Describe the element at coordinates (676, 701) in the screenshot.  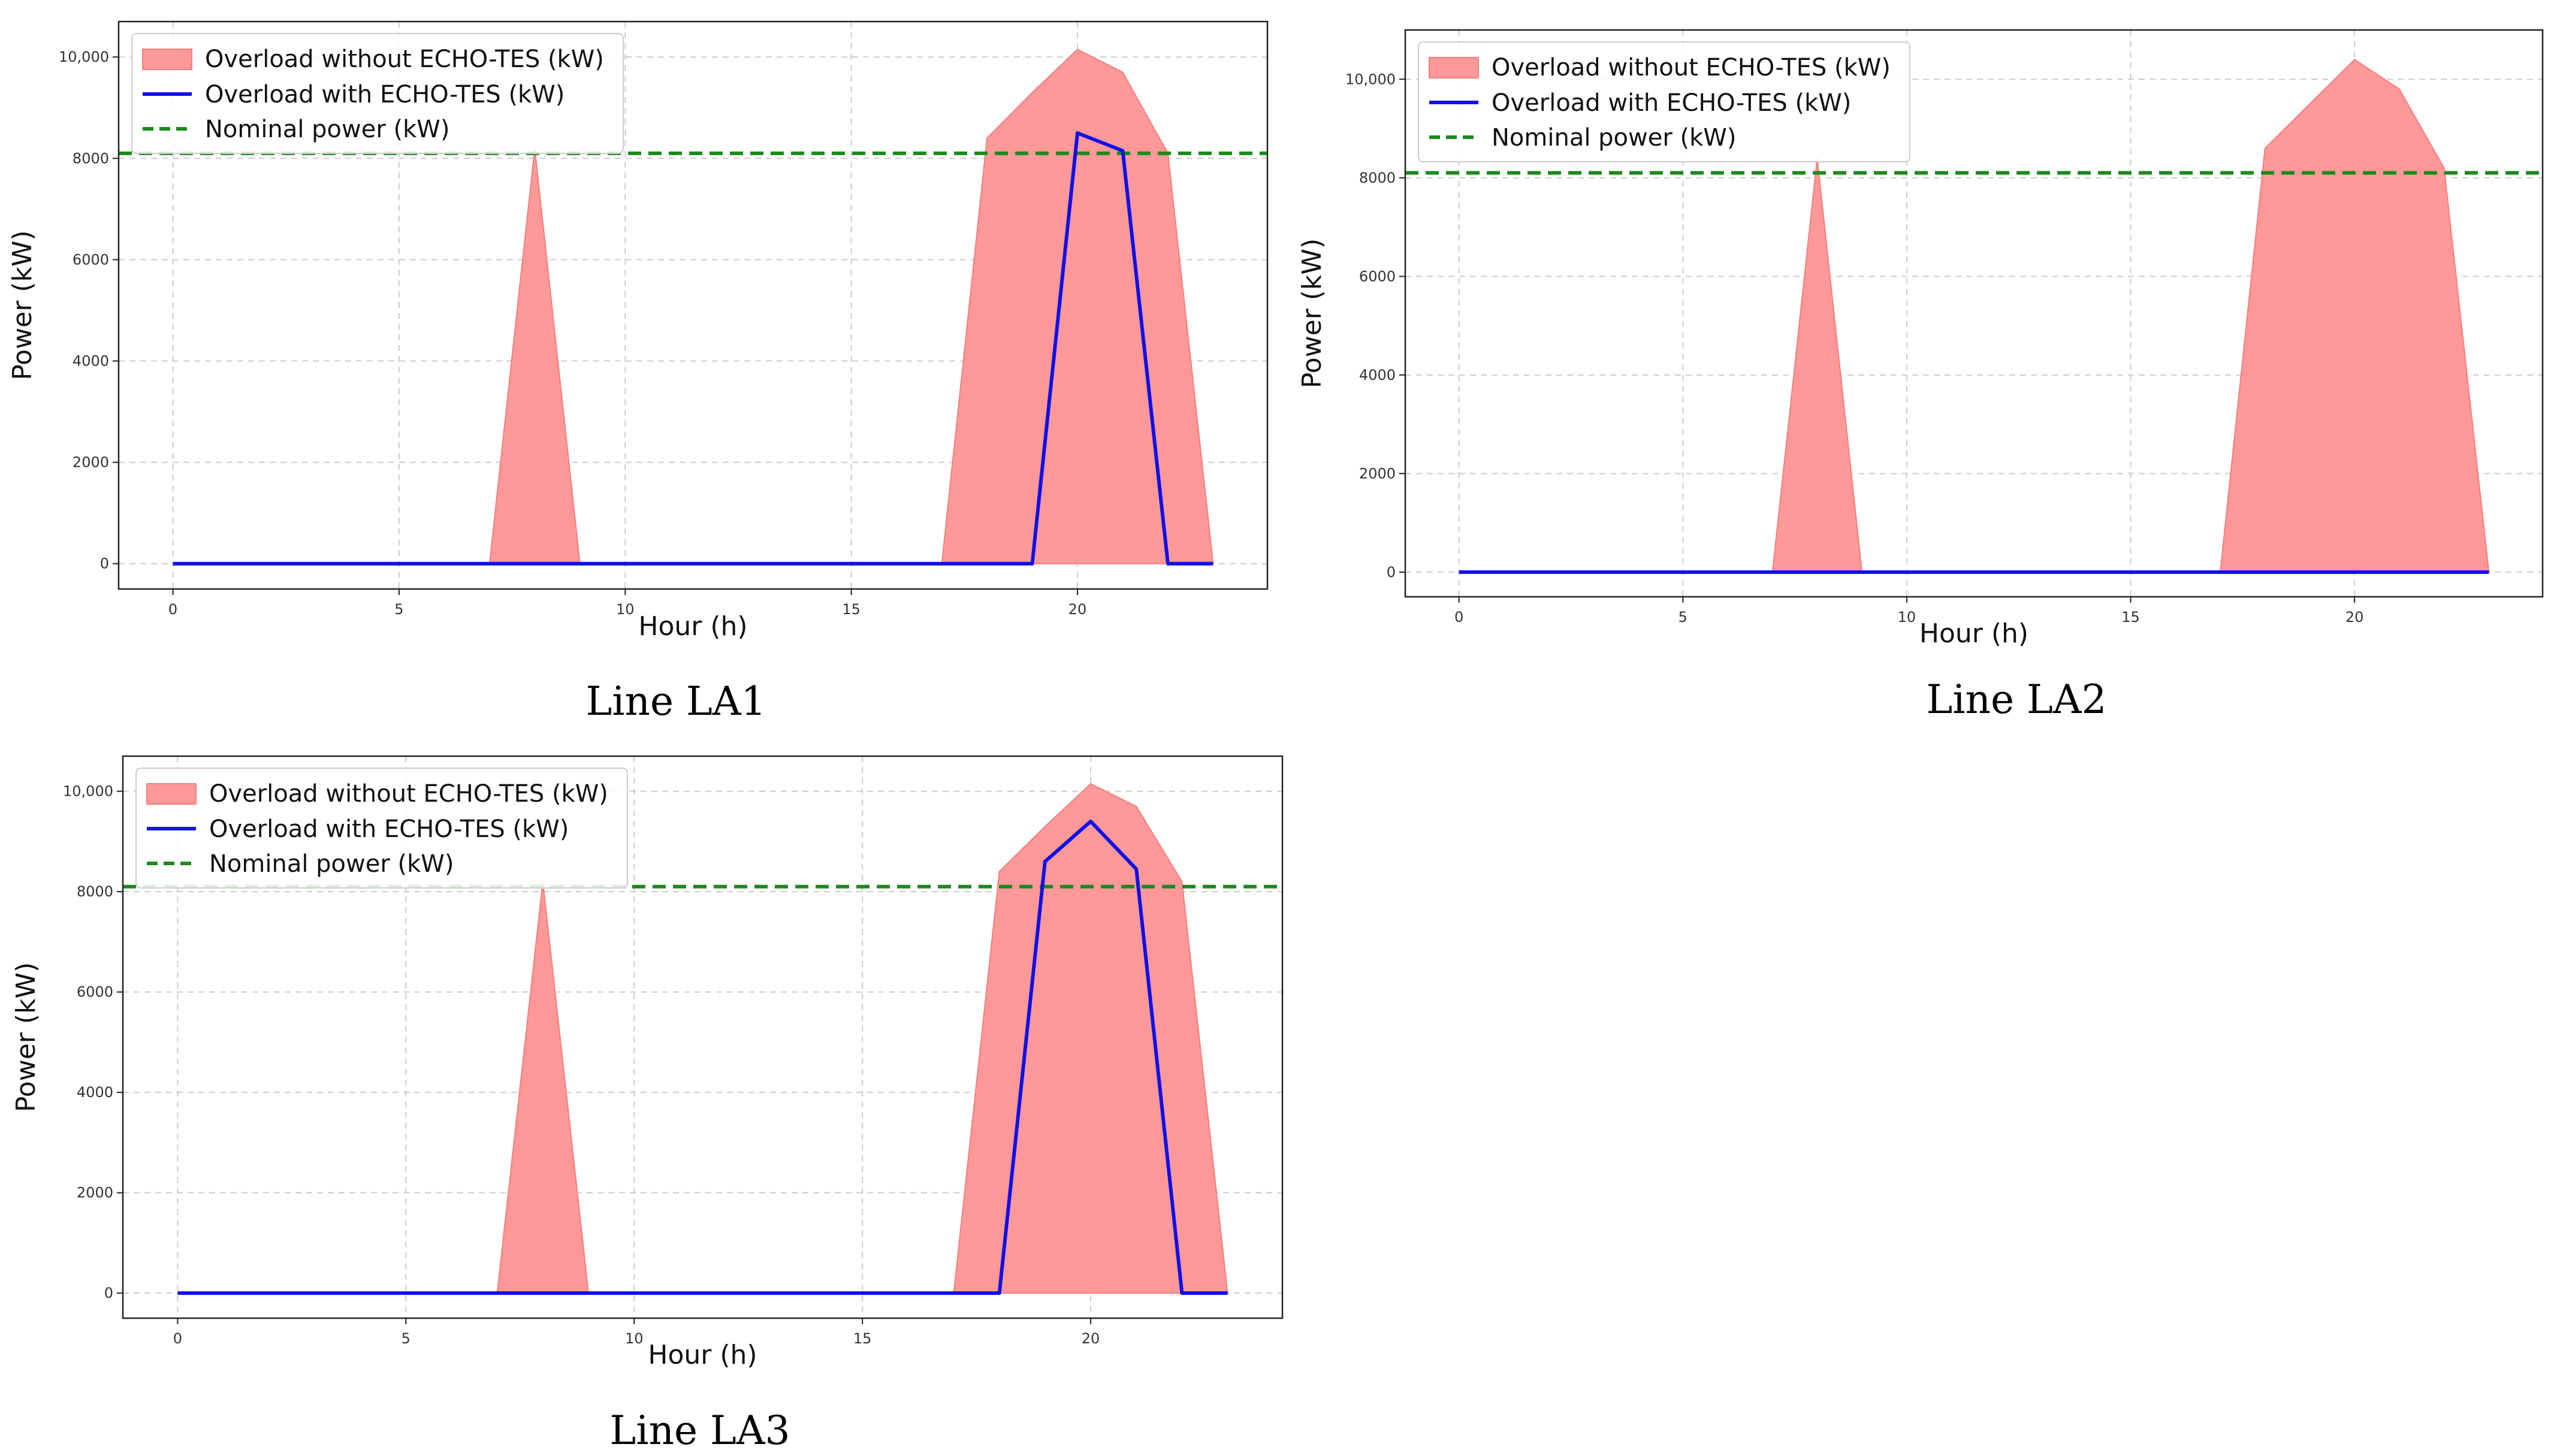
I see `panel-caption: Line LA1` at that location.